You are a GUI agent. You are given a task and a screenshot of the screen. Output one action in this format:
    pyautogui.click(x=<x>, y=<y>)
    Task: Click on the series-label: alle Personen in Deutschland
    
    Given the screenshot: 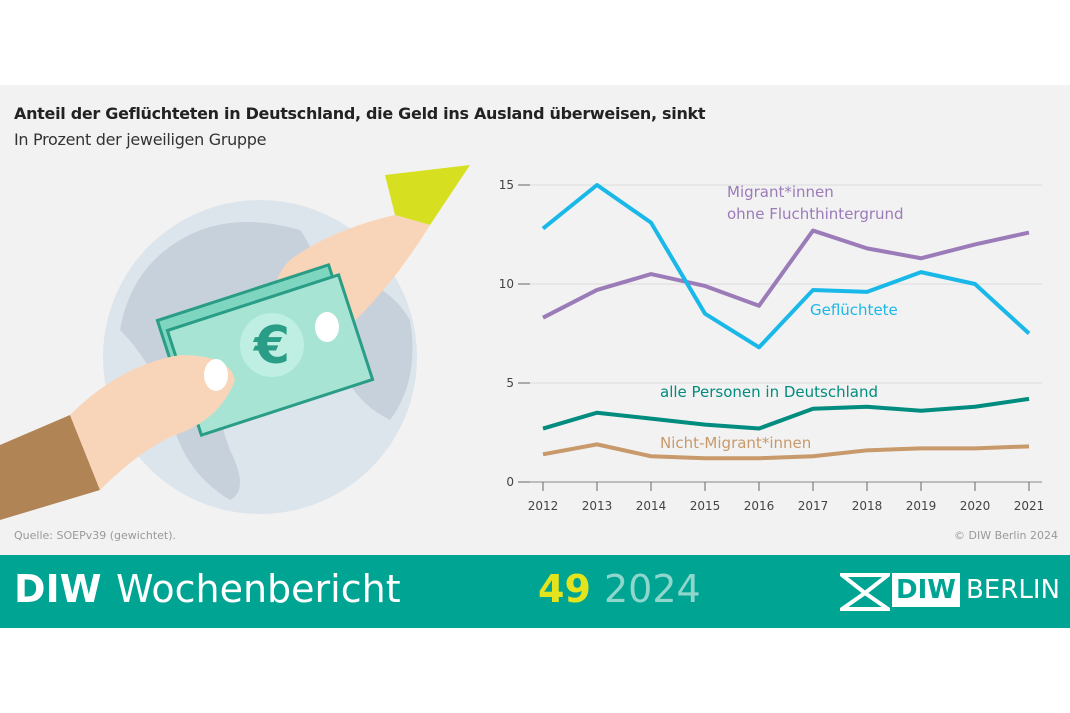 What is the action you would take?
    pyautogui.click(x=769, y=392)
    